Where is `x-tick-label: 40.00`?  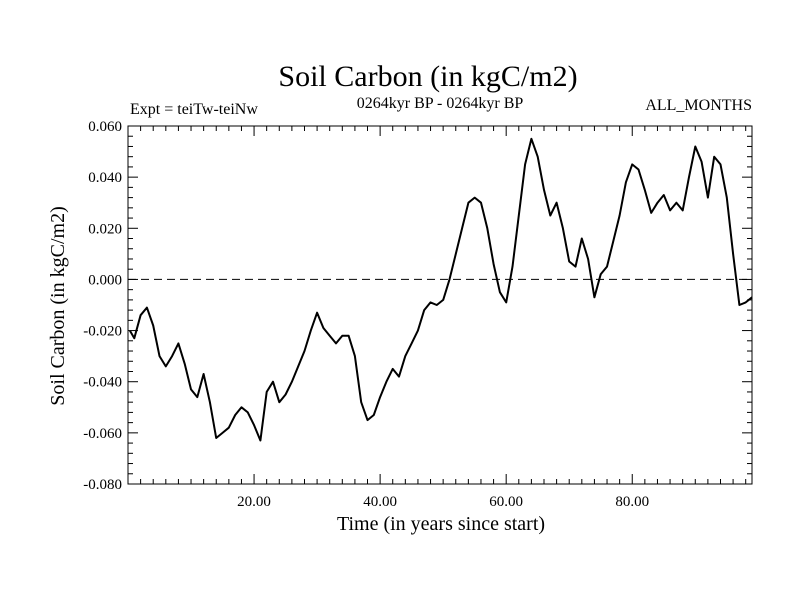
x-tick-label: 40.00 is located at coordinates (380, 502).